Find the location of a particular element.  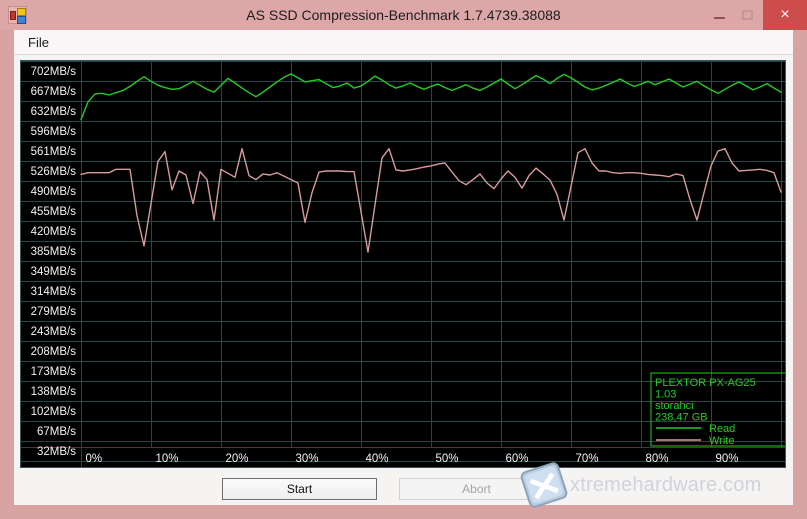

svg-text: 314MB/s is located at coordinates (54, 292).